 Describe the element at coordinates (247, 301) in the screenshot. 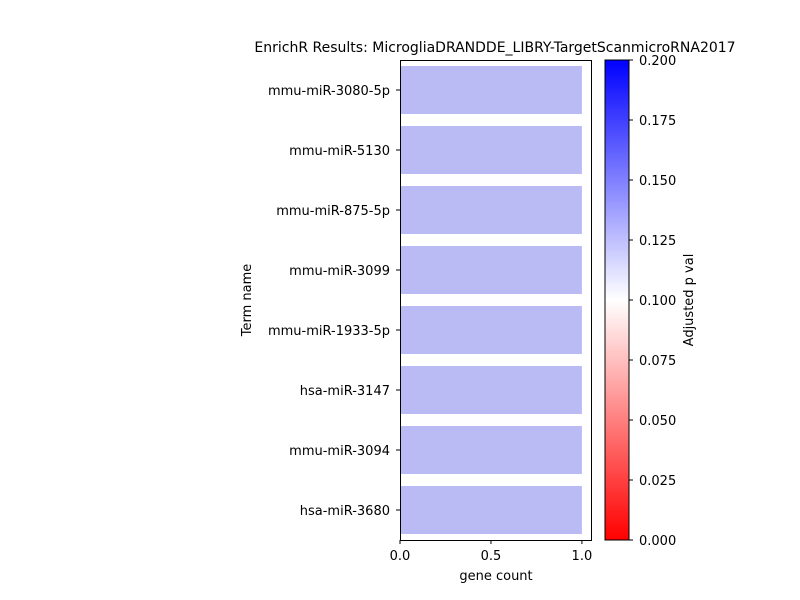

I see `y-axis-label: Term name` at that location.